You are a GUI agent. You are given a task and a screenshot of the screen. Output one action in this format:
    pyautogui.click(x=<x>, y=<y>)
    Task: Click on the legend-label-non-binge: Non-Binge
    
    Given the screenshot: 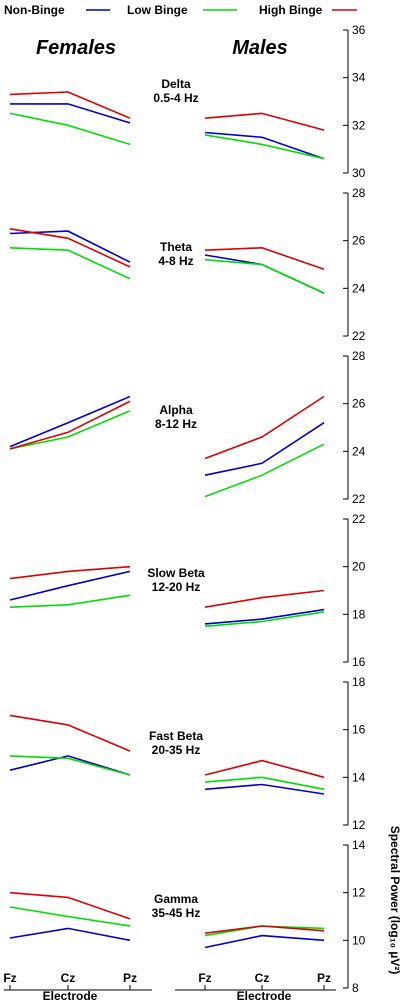 What is the action you would take?
    pyautogui.click(x=34, y=10)
    